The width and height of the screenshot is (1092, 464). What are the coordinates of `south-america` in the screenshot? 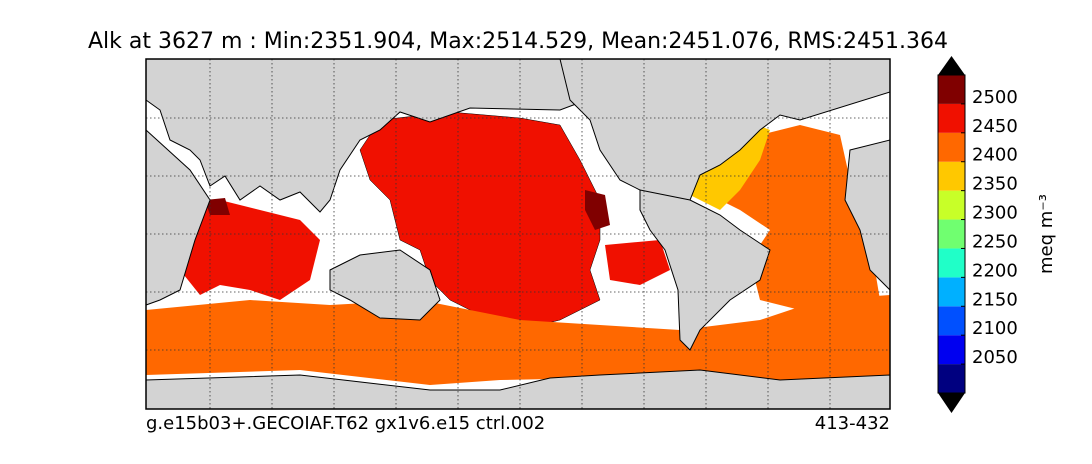 It's located at (705, 270).